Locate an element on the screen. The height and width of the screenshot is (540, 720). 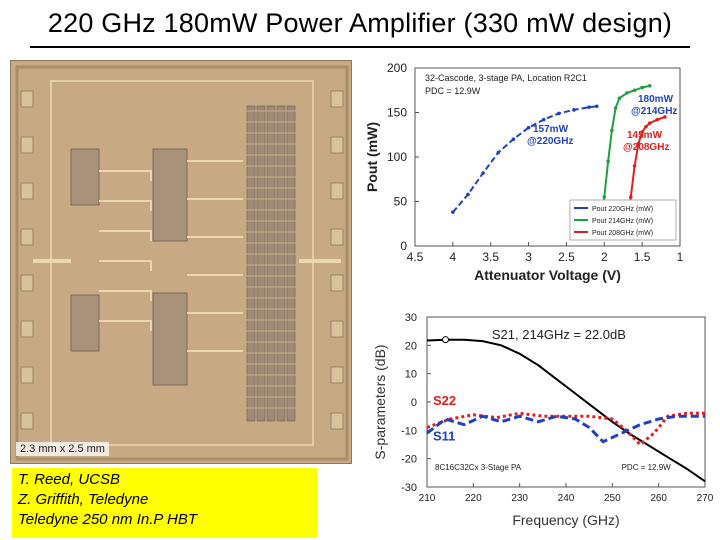
y-tick-label: -10 is located at coordinates (409, 431).